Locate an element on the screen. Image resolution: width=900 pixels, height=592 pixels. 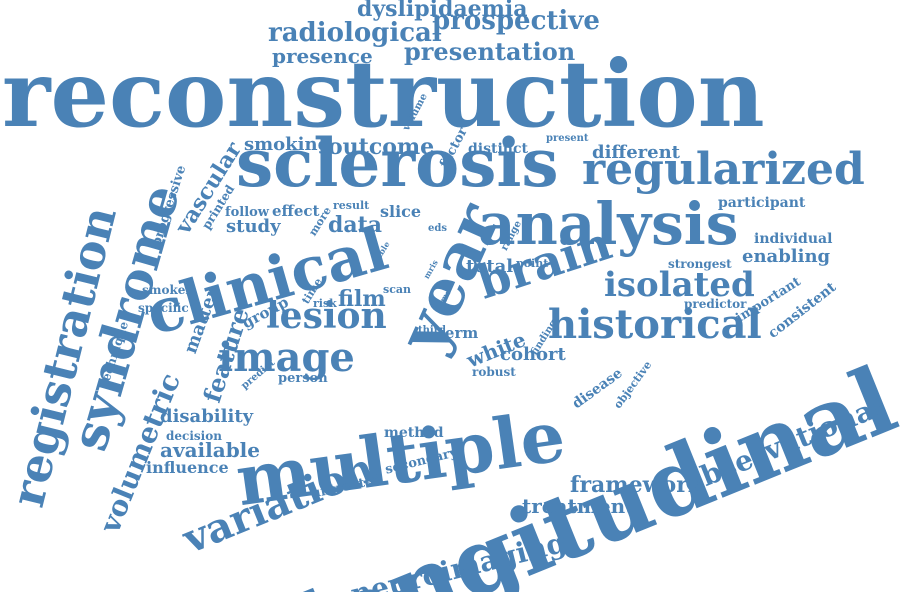
word-enabling: enabling is located at coordinates (786, 256).